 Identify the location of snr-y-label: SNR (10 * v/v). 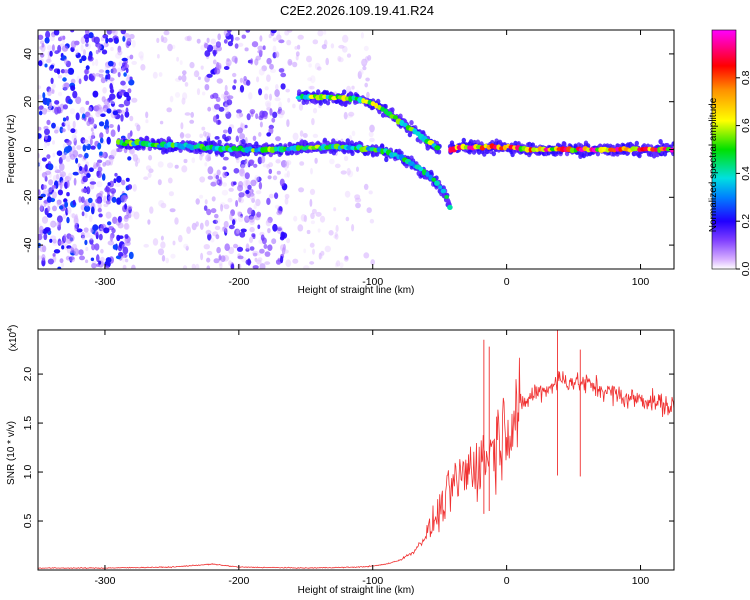
(11, 453).